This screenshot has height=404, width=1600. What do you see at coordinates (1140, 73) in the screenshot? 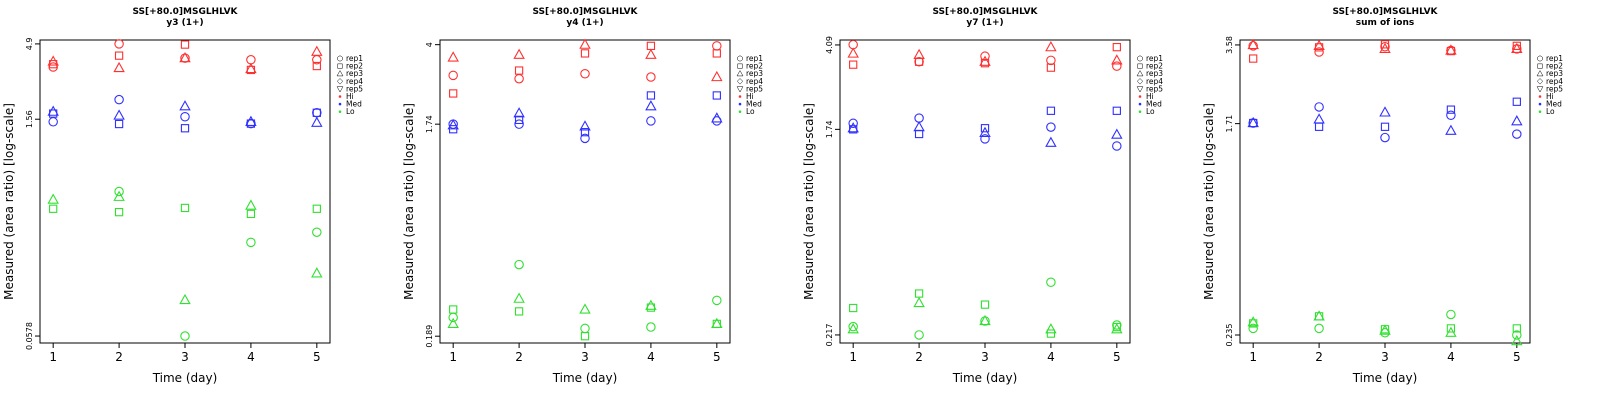
I see `legend-marker-rep3` at bounding box center [1140, 73].